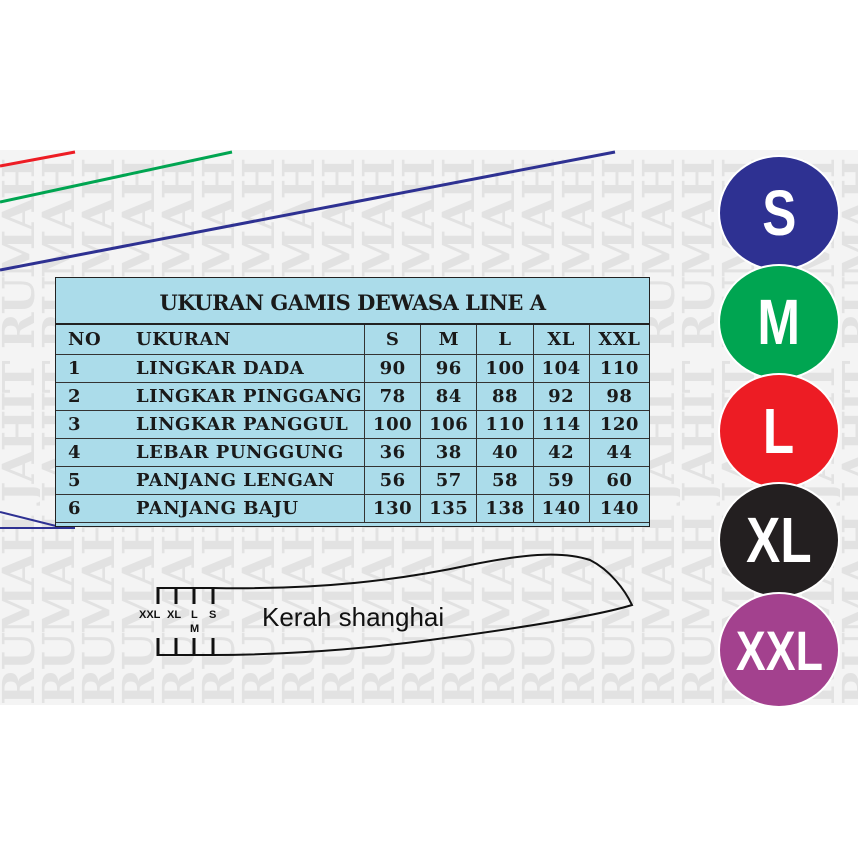 This screenshot has width=858, height=858. I want to click on row-number: 3, so click(88, 424).